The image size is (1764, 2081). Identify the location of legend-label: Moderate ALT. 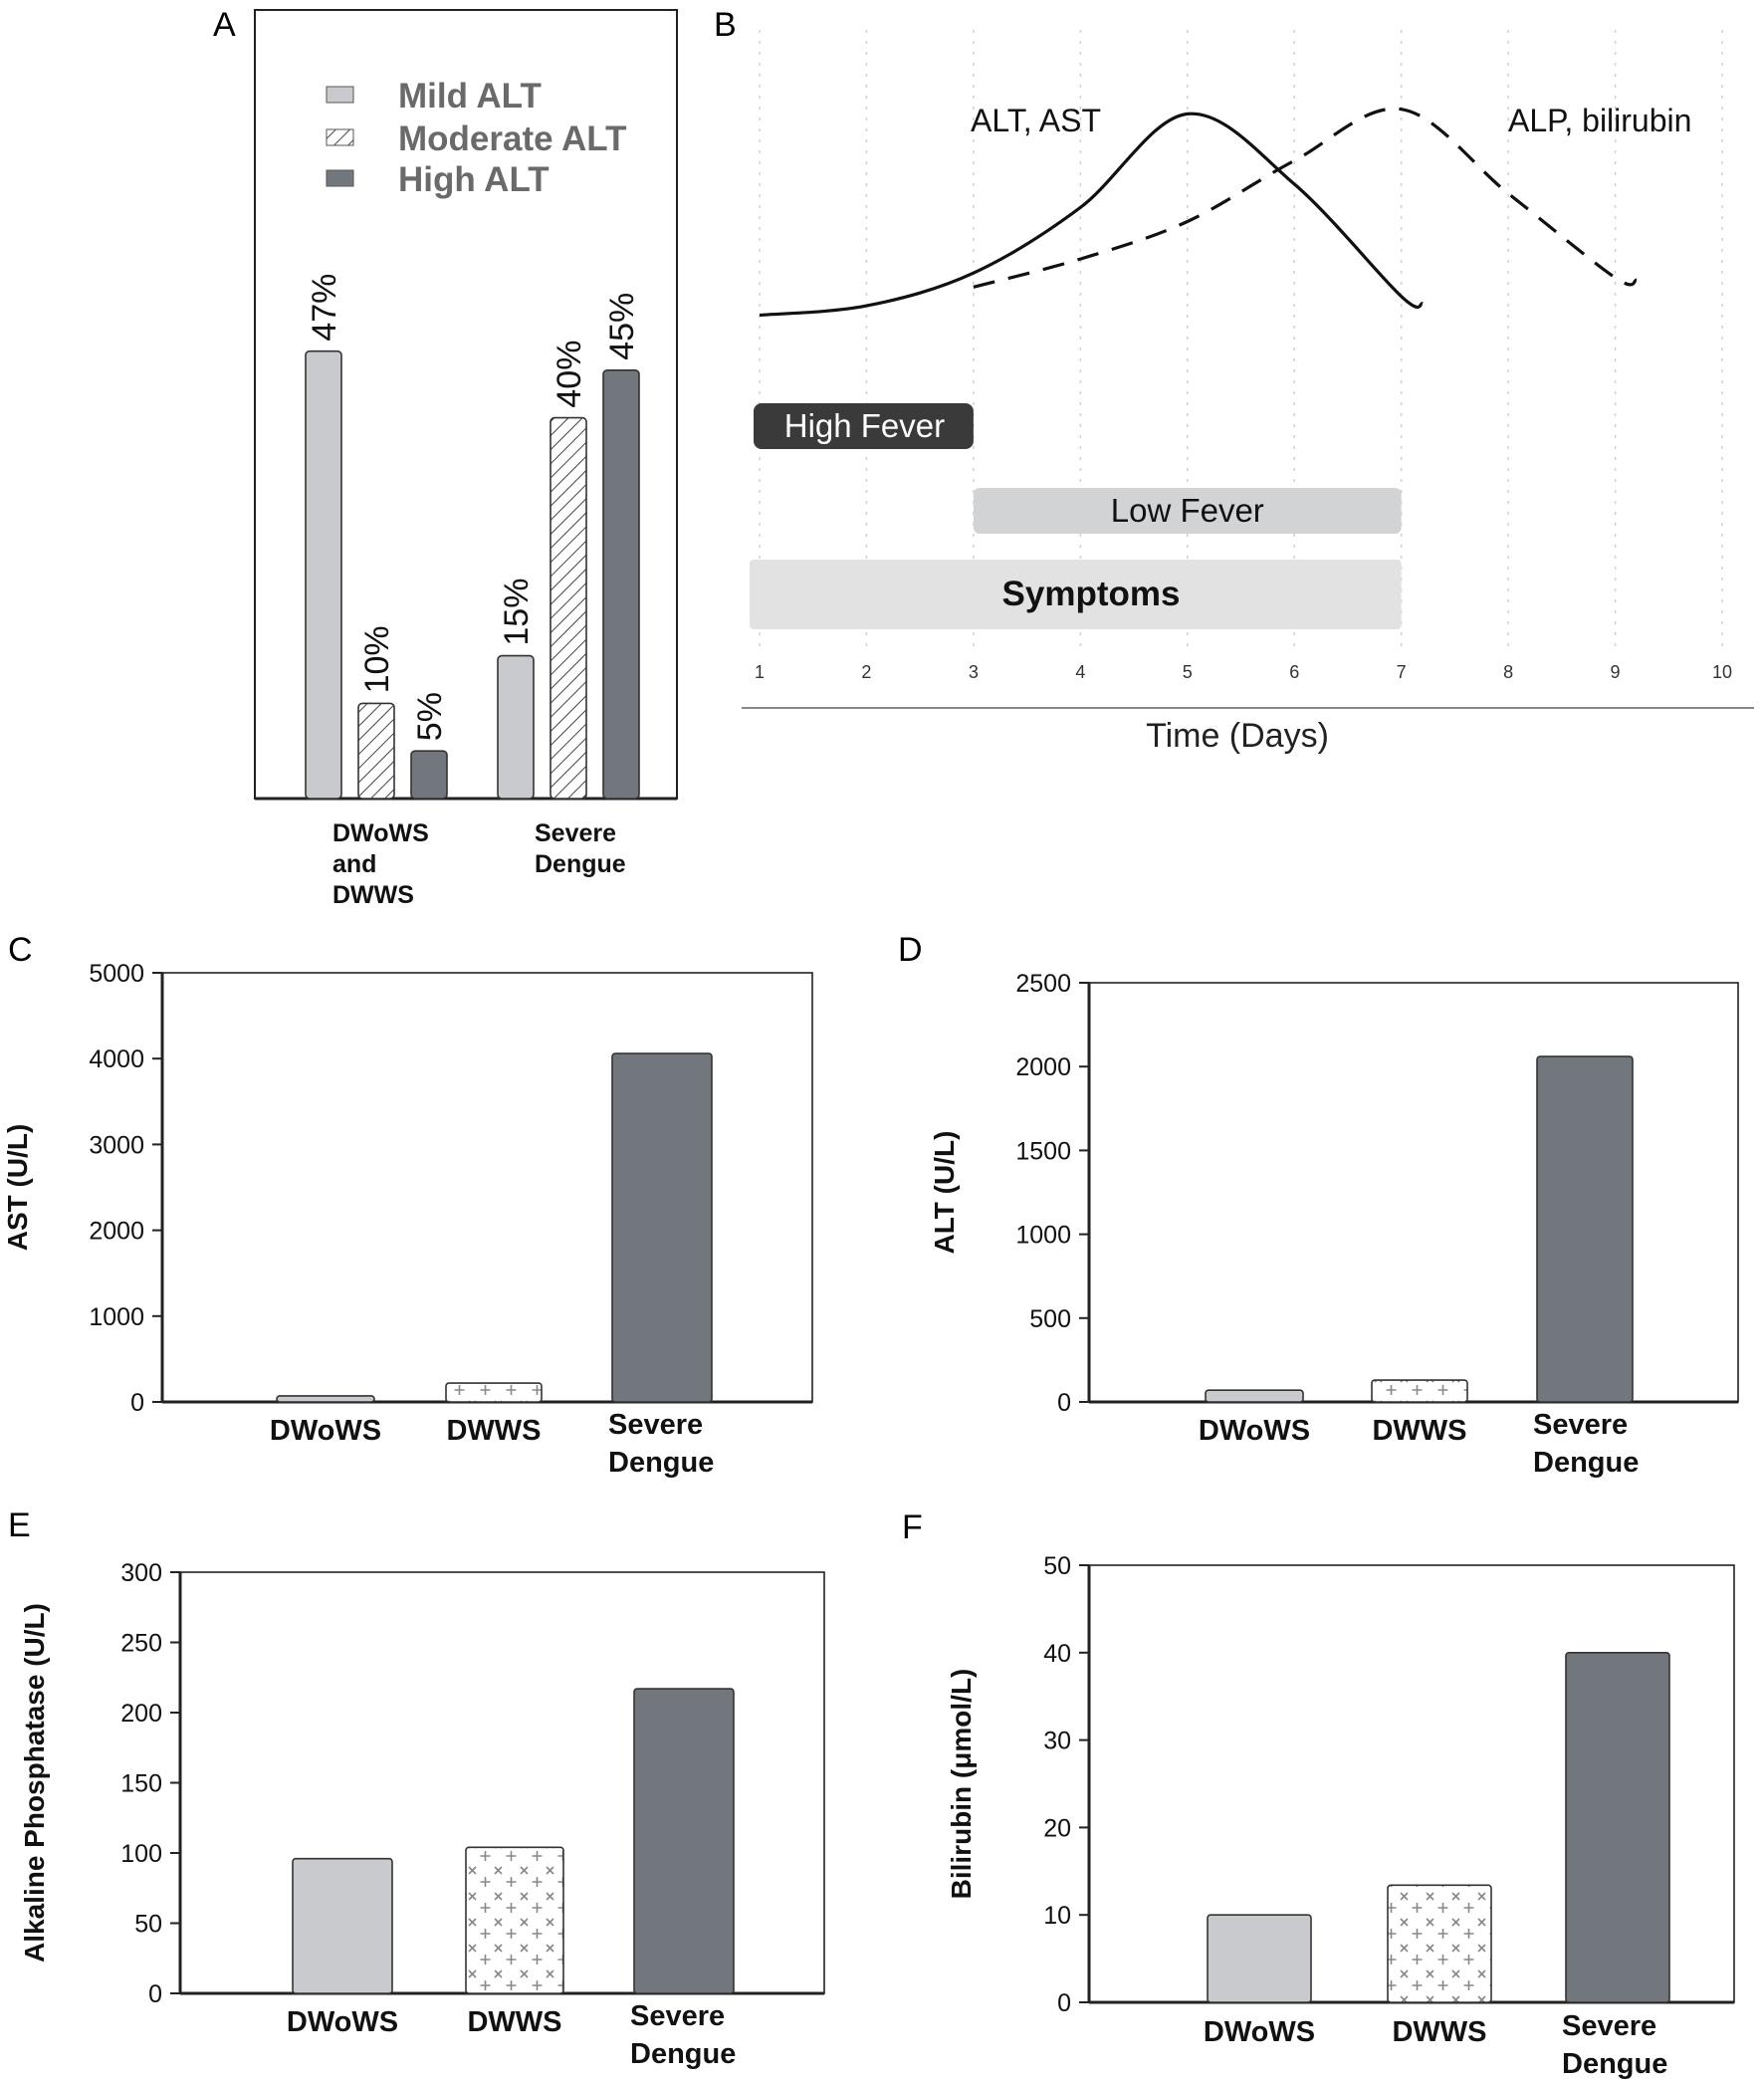
(512, 138).